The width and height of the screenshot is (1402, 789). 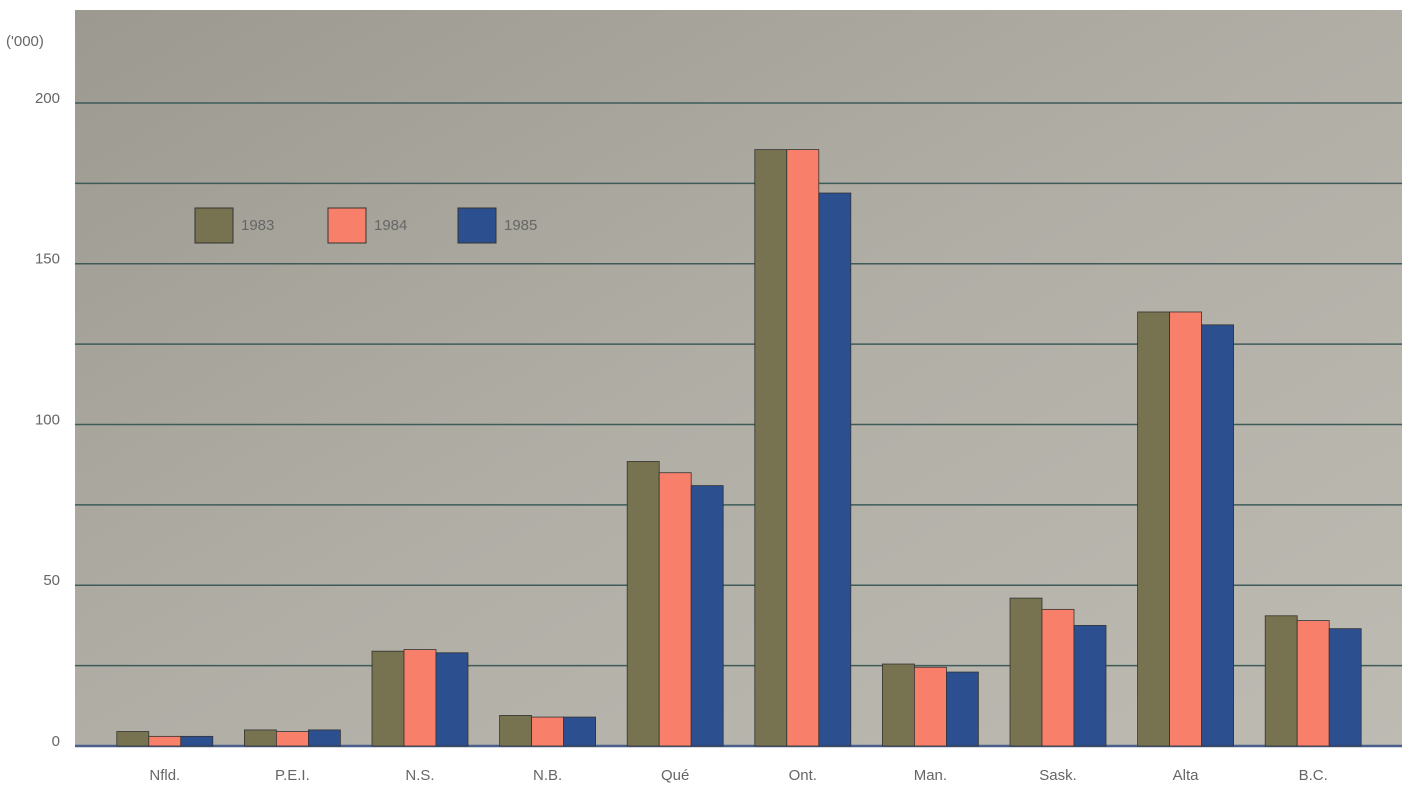 I want to click on y-tick-label: 50, so click(x=51, y=580).